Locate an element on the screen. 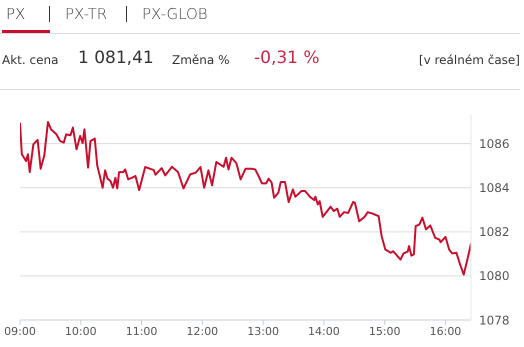  x-tick-label: 13:00 is located at coordinates (263, 331).